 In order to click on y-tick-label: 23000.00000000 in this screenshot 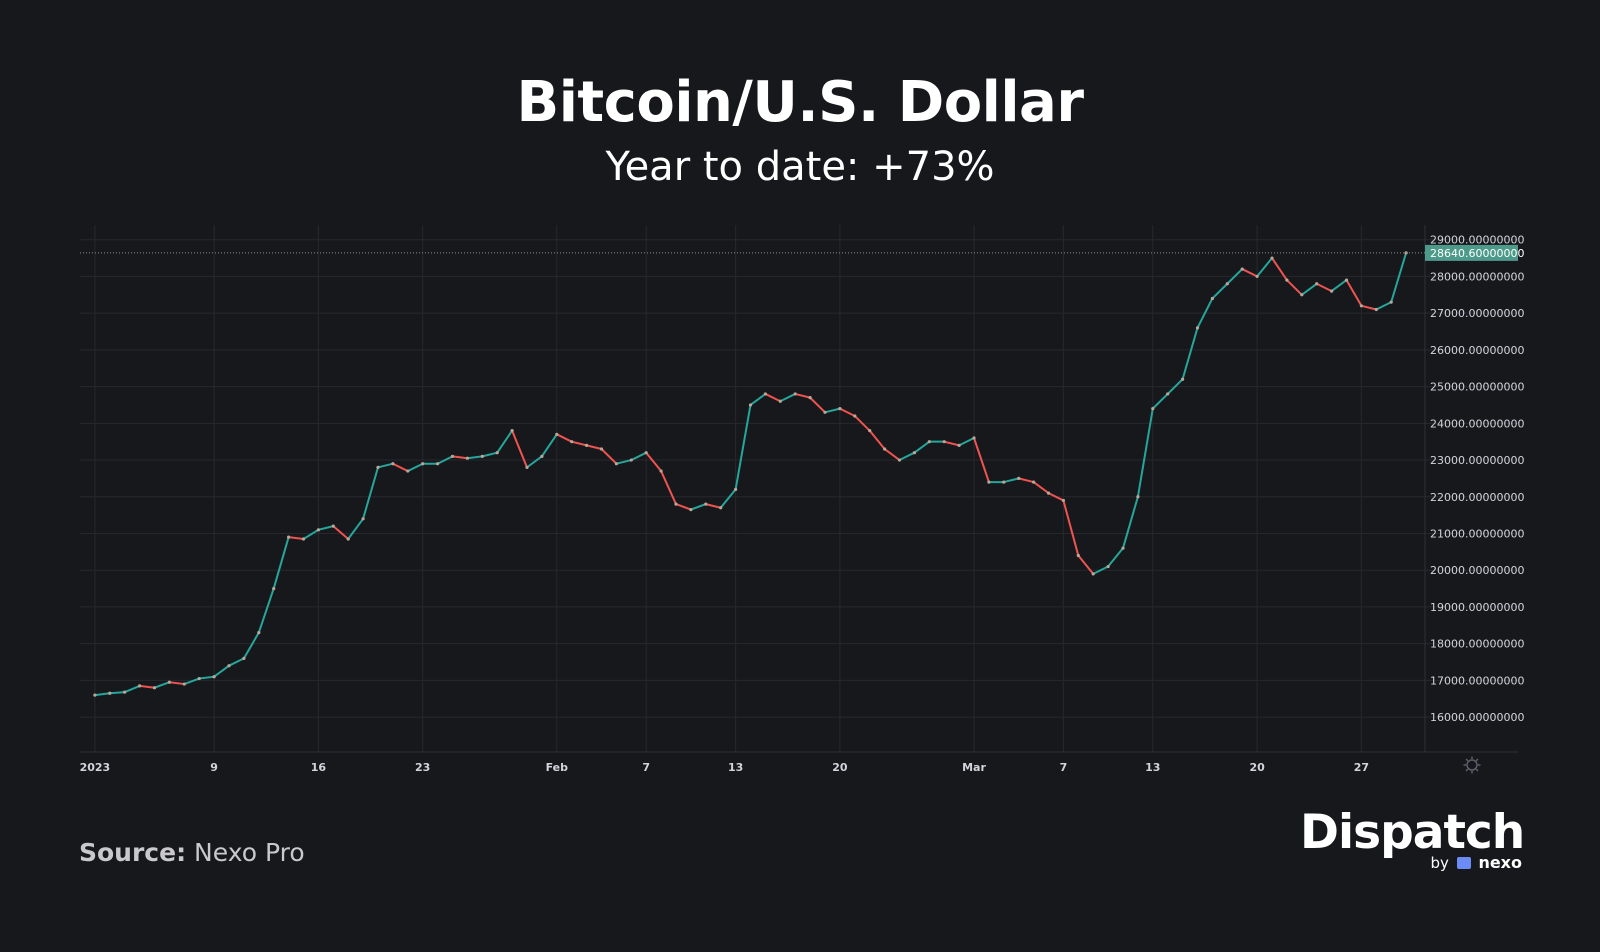, I will do `click(1477, 460)`.